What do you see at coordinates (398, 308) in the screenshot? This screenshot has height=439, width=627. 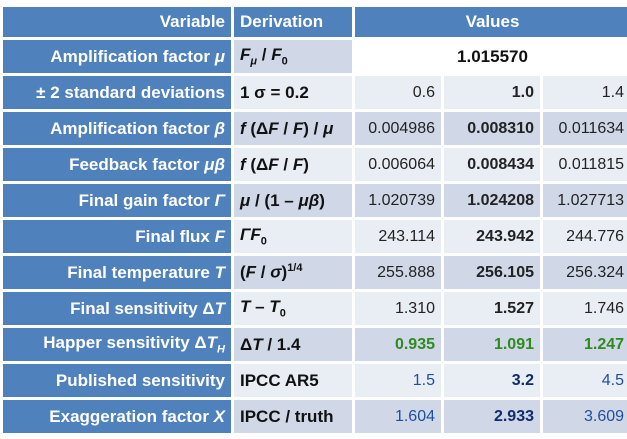 I see `value-low: 1.310` at bounding box center [398, 308].